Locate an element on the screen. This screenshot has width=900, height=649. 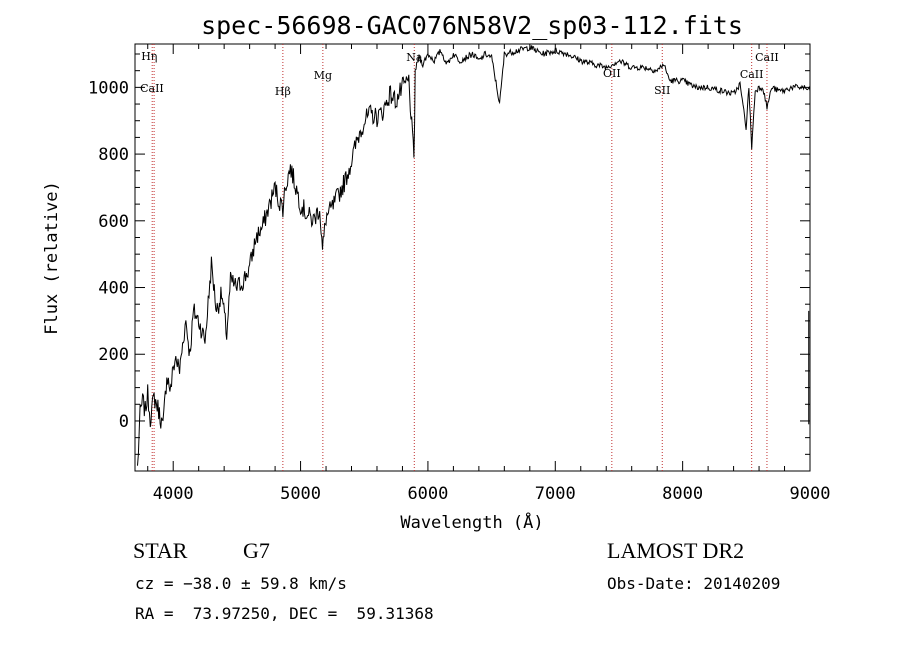
chart-title: spec-56698-GAC076N58V2_sp03-112.fits is located at coordinates (472, 25).